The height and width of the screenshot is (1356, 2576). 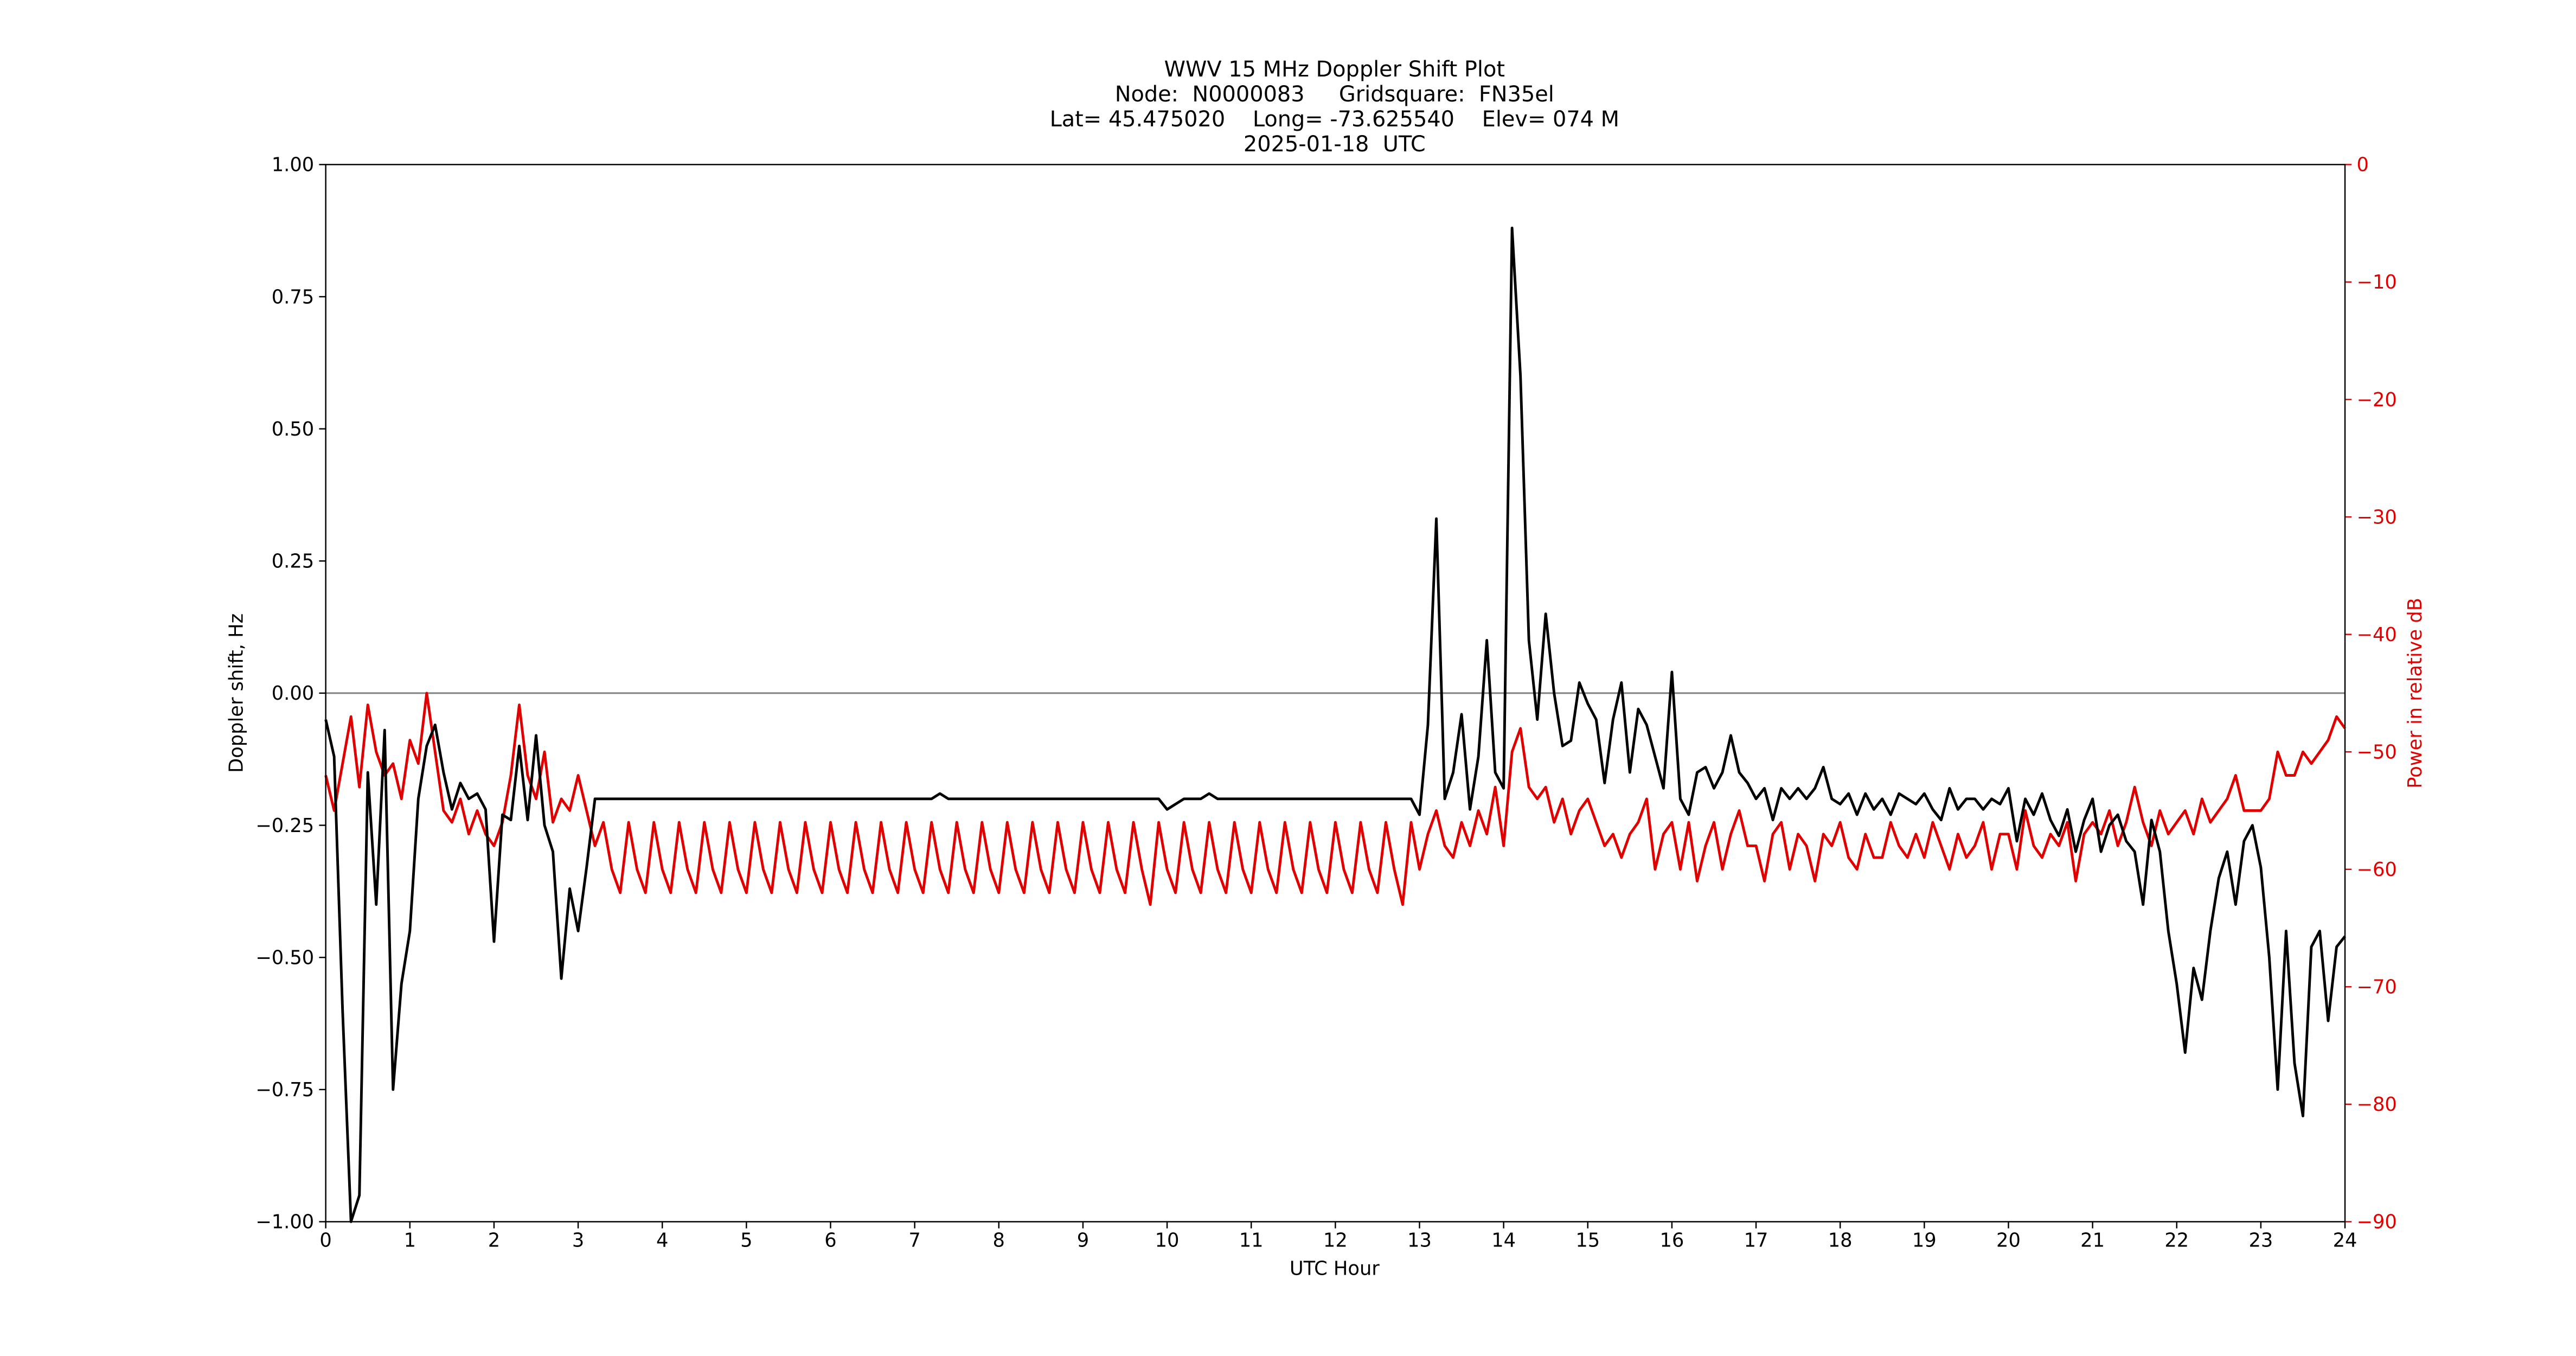 I want to click on y2-tick-label: −30, so click(x=2376, y=517).